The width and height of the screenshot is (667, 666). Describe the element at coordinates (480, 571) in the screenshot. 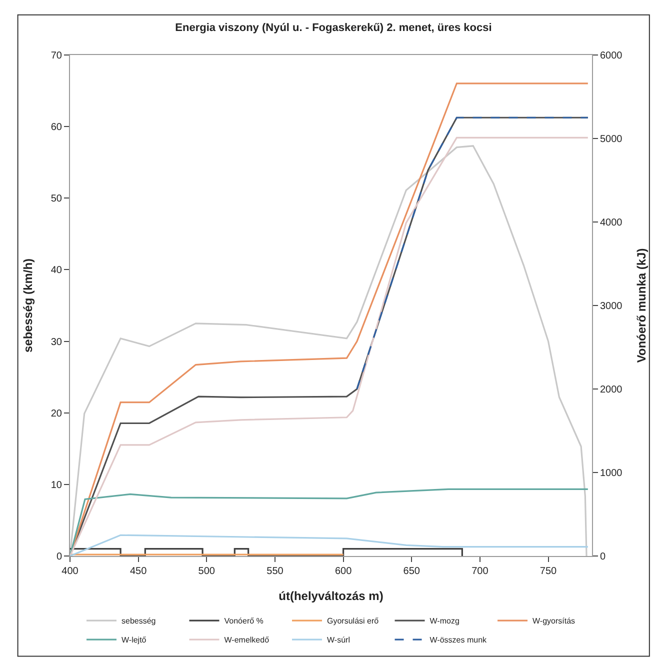

I see `x-tick-label: 700` at that location.